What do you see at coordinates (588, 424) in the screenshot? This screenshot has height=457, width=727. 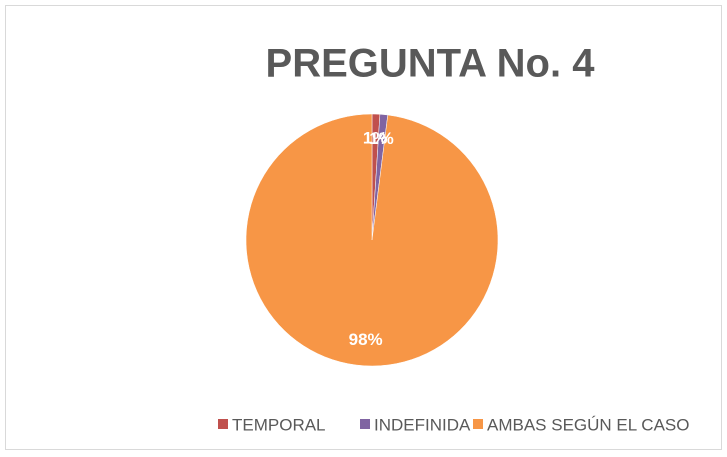 I see `legend-label: AMBAS SEGÚN EL CASO` at bounding box center [588, 424].